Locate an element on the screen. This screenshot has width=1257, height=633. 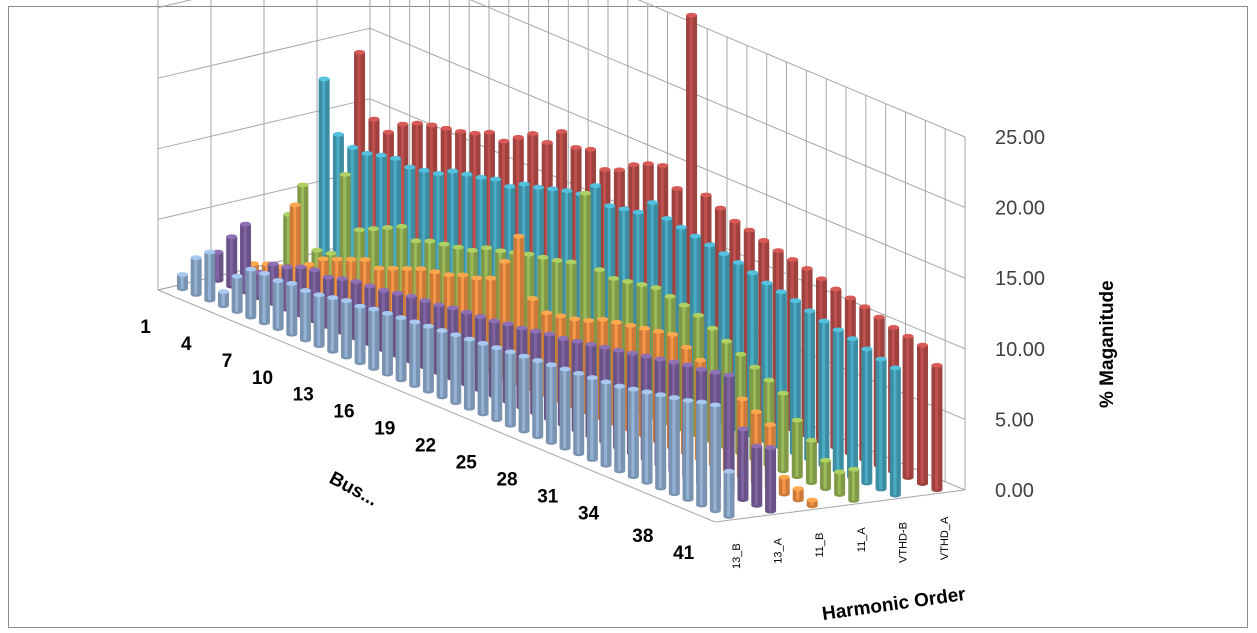
depth-tick-label: 13_A is located at coordinates (779, 550).